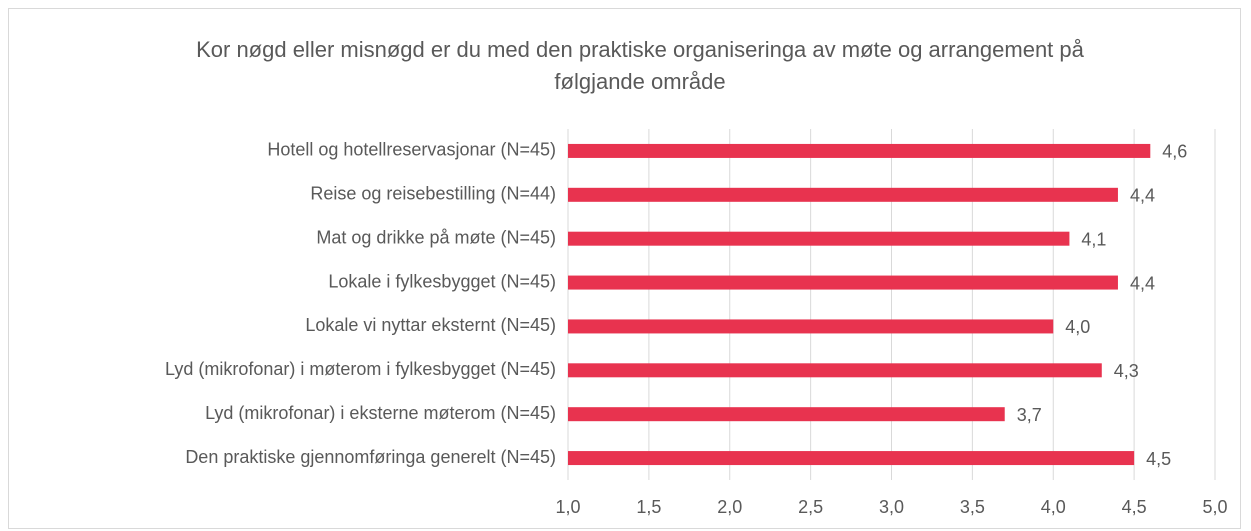  What do you see at coordinates (972, 507) in the screenshot?
I see `x-tick-label: 3,5` at bounding box center [972, 507].